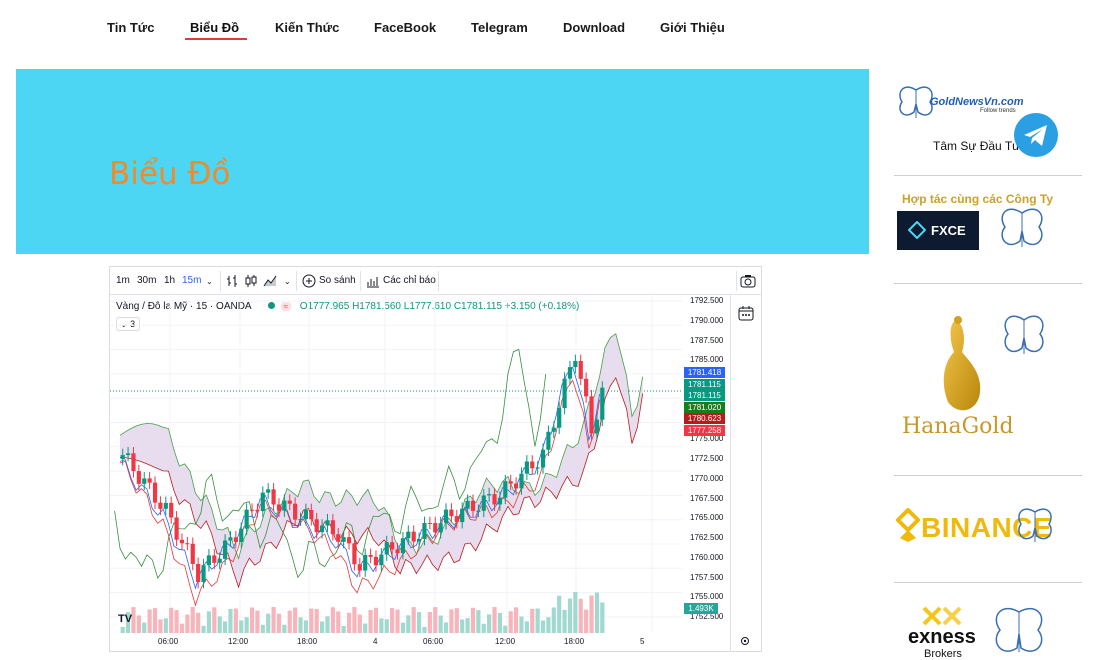 Image resolution: width=1106 pixels, height=660 pixels. I want to click on area-chart-type-icon, so click(270, 281).